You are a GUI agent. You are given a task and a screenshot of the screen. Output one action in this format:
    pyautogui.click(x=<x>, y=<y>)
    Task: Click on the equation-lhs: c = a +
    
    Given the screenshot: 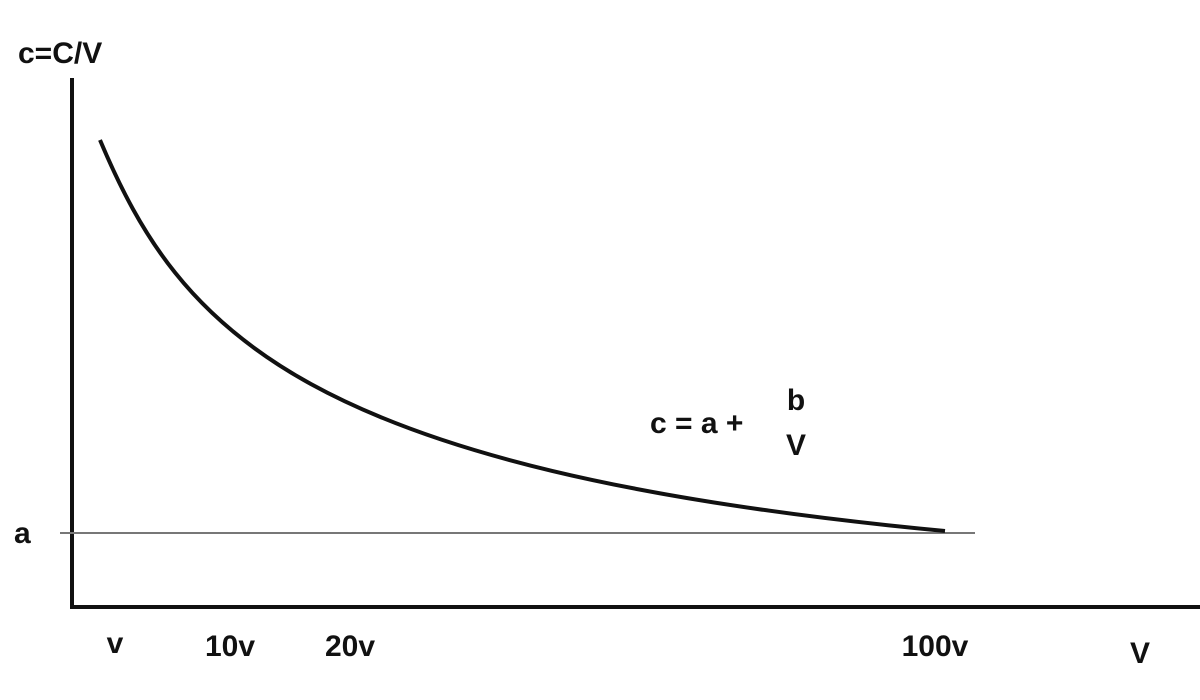 What is the action you would take?
    pyautogui.click(x=696, y=423)
    